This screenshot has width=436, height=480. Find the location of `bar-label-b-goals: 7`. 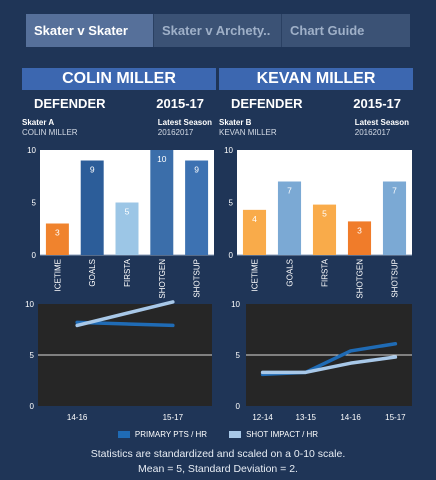

bar-label-b-goals: 7 is located at coordinates (289, 191).